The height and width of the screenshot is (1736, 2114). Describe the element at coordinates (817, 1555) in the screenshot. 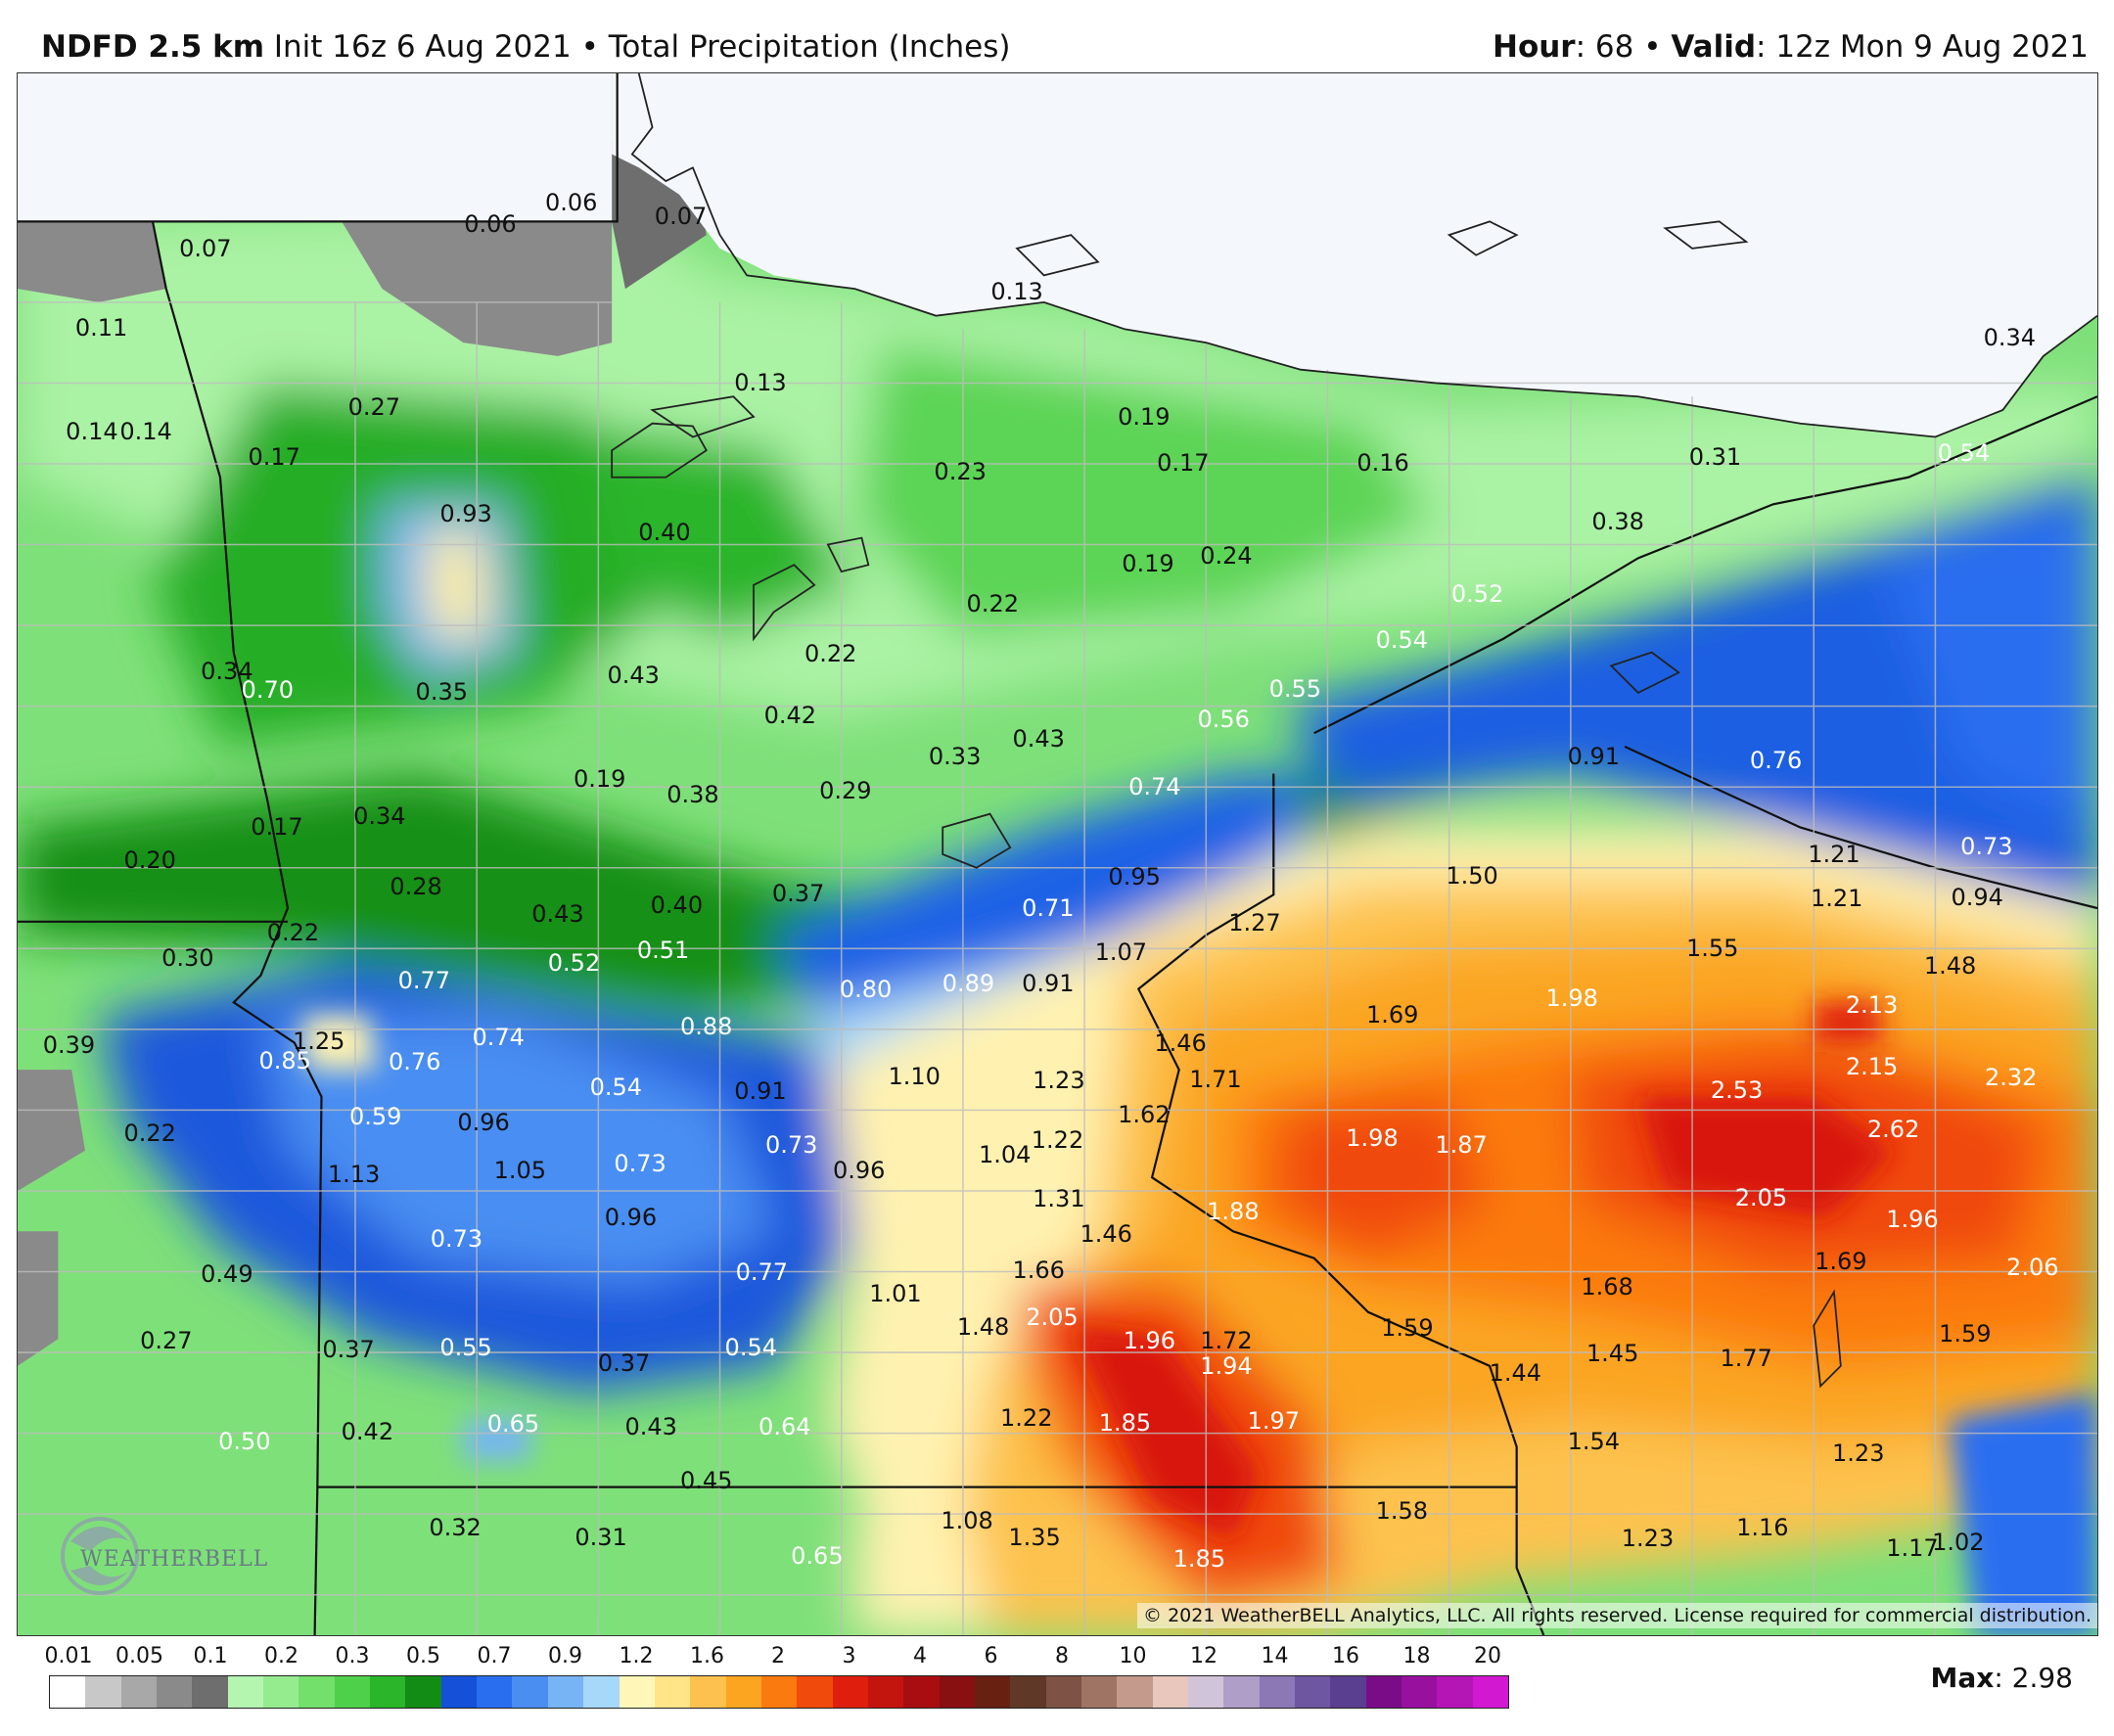

I see `precip-value-label: 0.65` at that location.